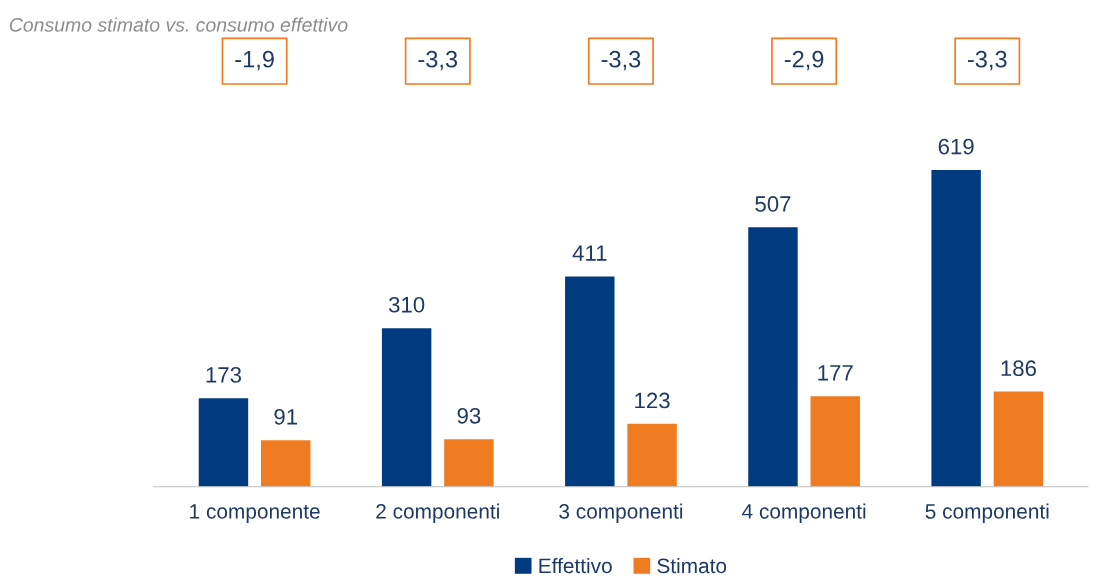 The width and height of the screenshot is (1099, 583). What do you see at coordinates (773, 204) in the screenshot?
I see `data-label: 507` at bounding box center [773, 204].